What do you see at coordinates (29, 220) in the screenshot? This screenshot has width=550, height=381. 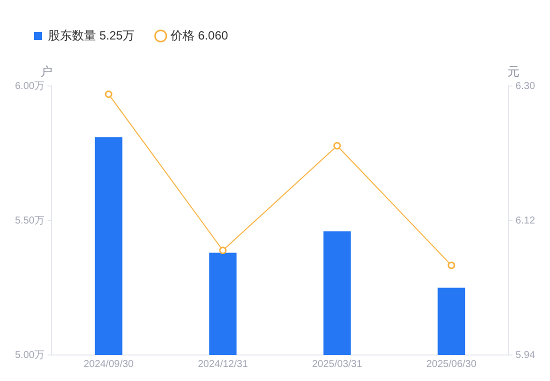 I see `y-tick-label: 5.50万` at bounding box center [29, 220].